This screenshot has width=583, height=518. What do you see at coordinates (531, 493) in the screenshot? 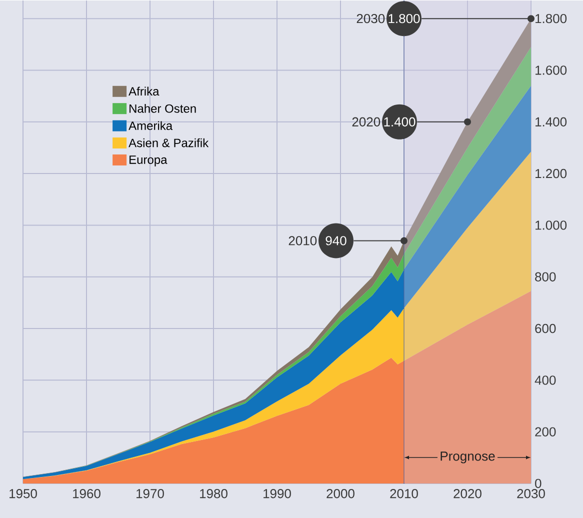
I see `x-tick-label: 2030` at bounding box center [531, 493].